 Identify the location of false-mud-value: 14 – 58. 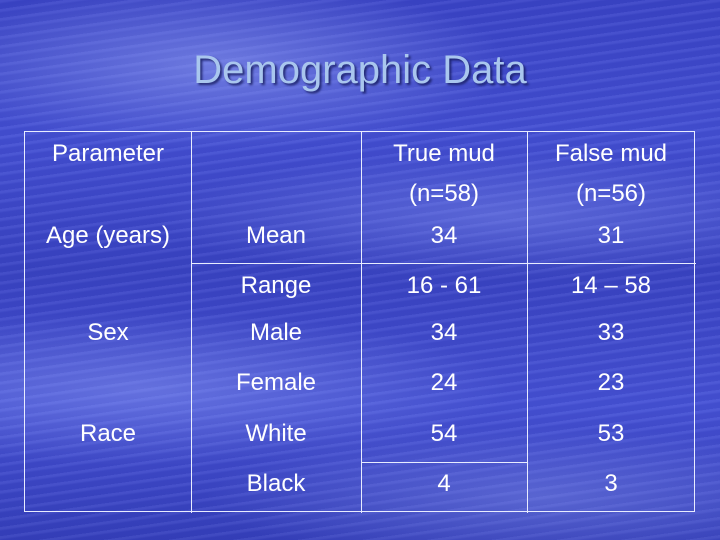
(611, 285).